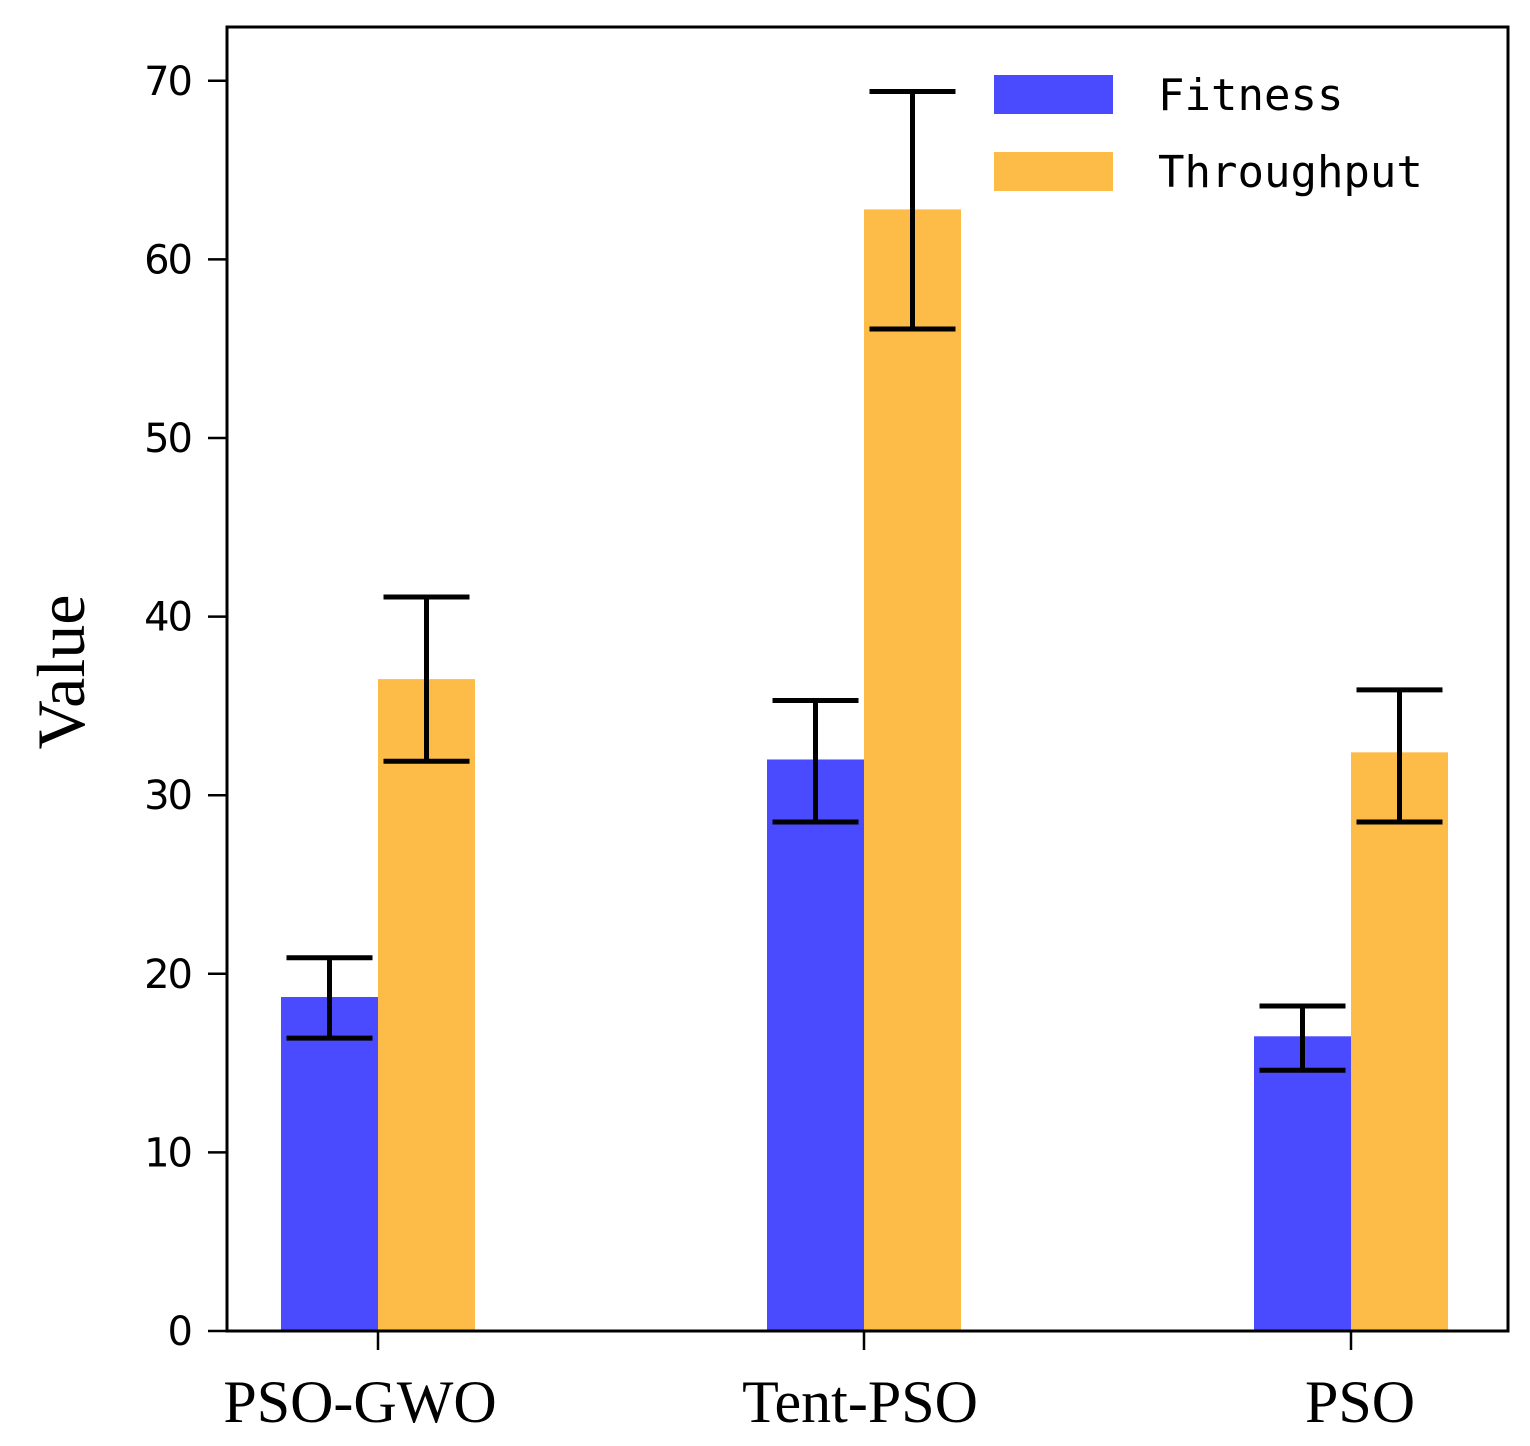 Image resolution: width=1530 pixels, height=1446 pixels. I want to click on bar-throughput-pso, so click(1399, 1041).